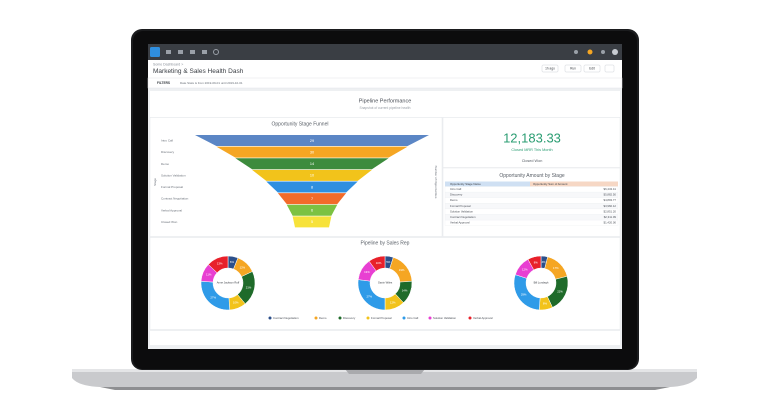 Image resolution: width=768 pixels, height=420 pixels. I want to click on search-icon, so click(216, 52).